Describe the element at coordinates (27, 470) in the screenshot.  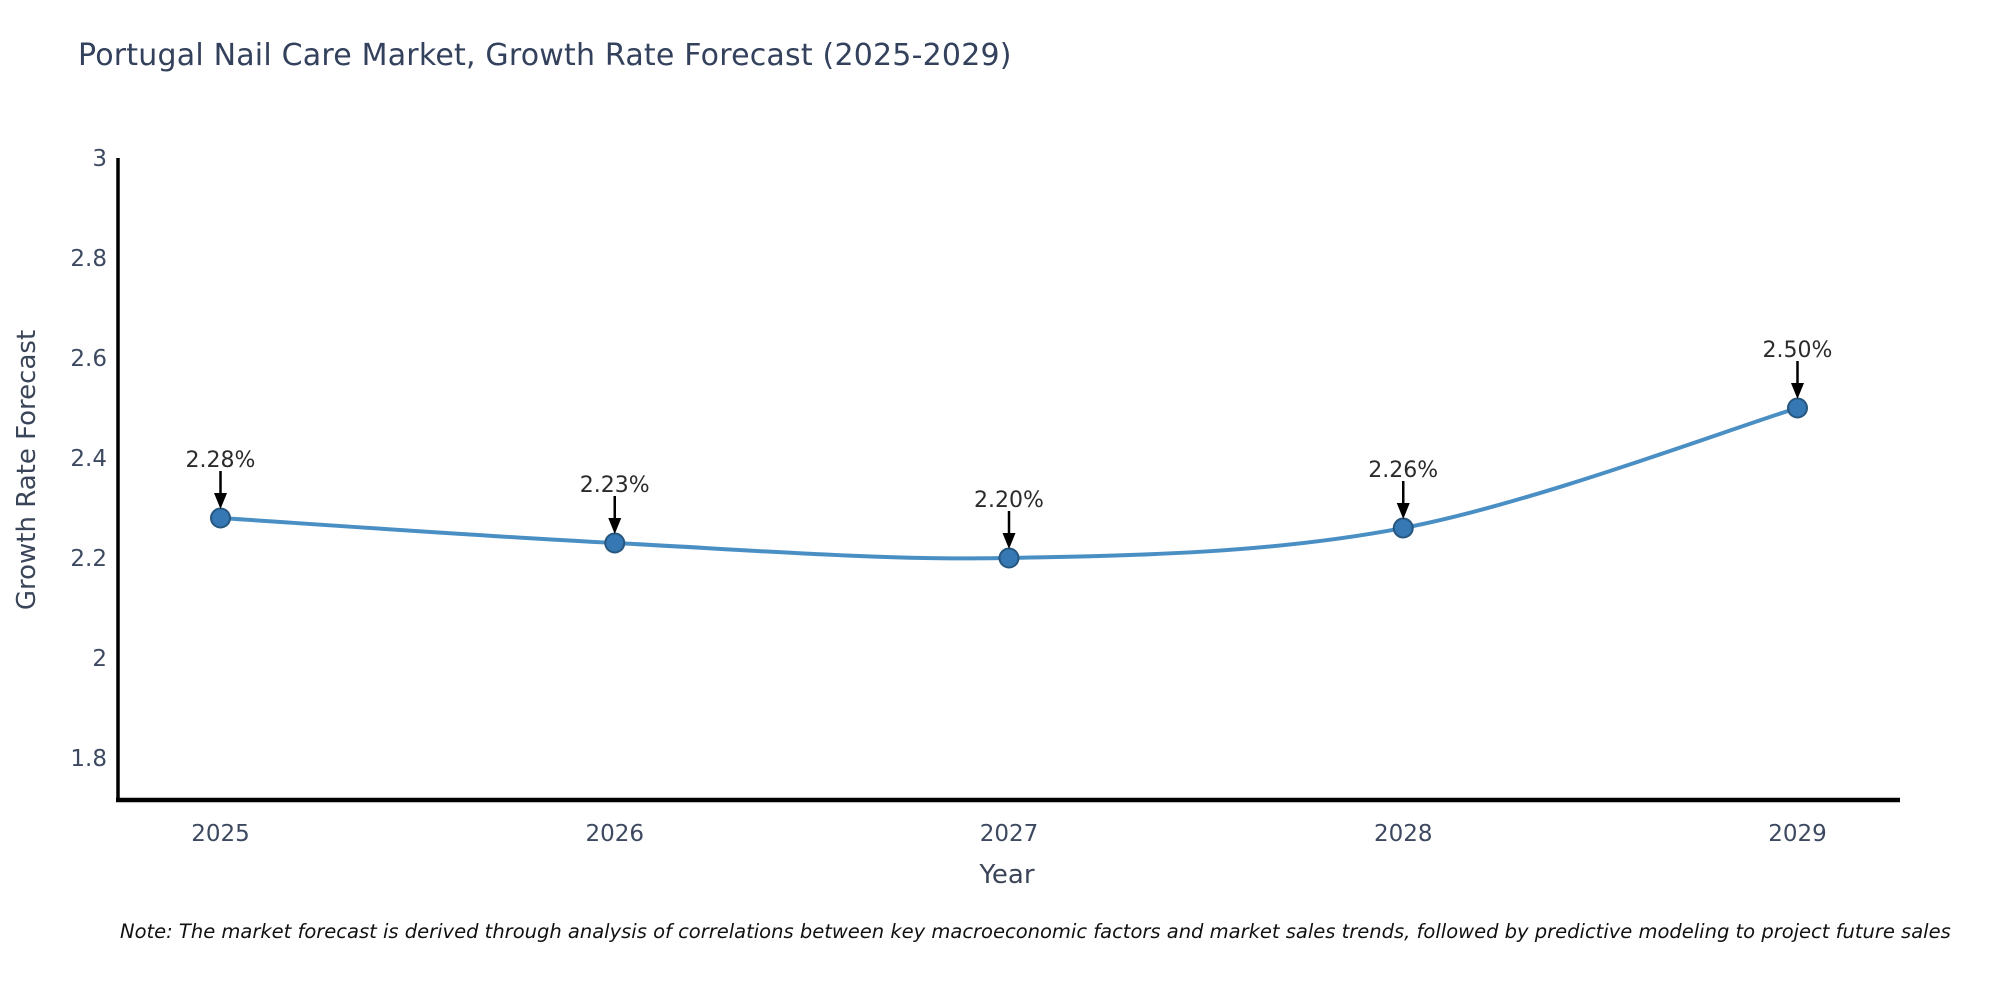
I see `y-axis-title: Growth Rate Forecast` at that location.